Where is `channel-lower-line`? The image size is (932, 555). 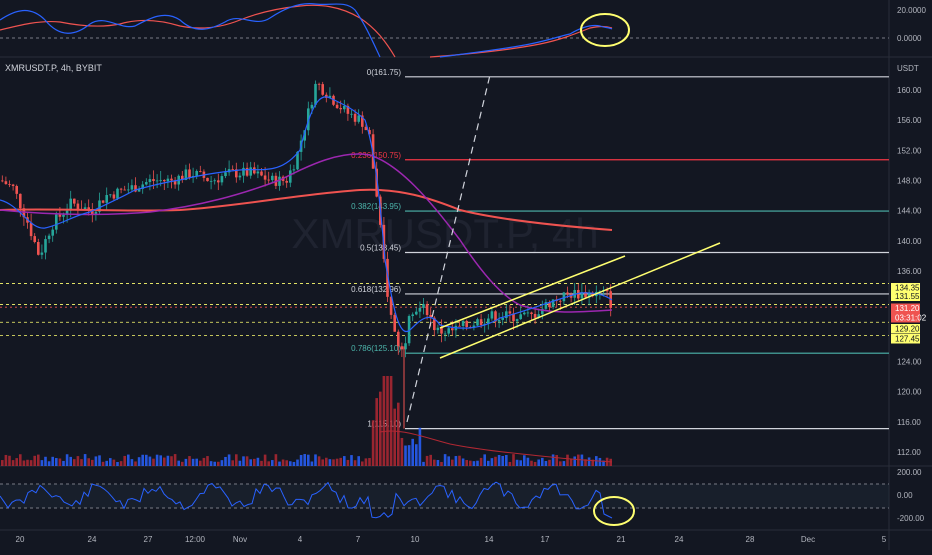
channel-lower-line is located at coordinates (580, 300).